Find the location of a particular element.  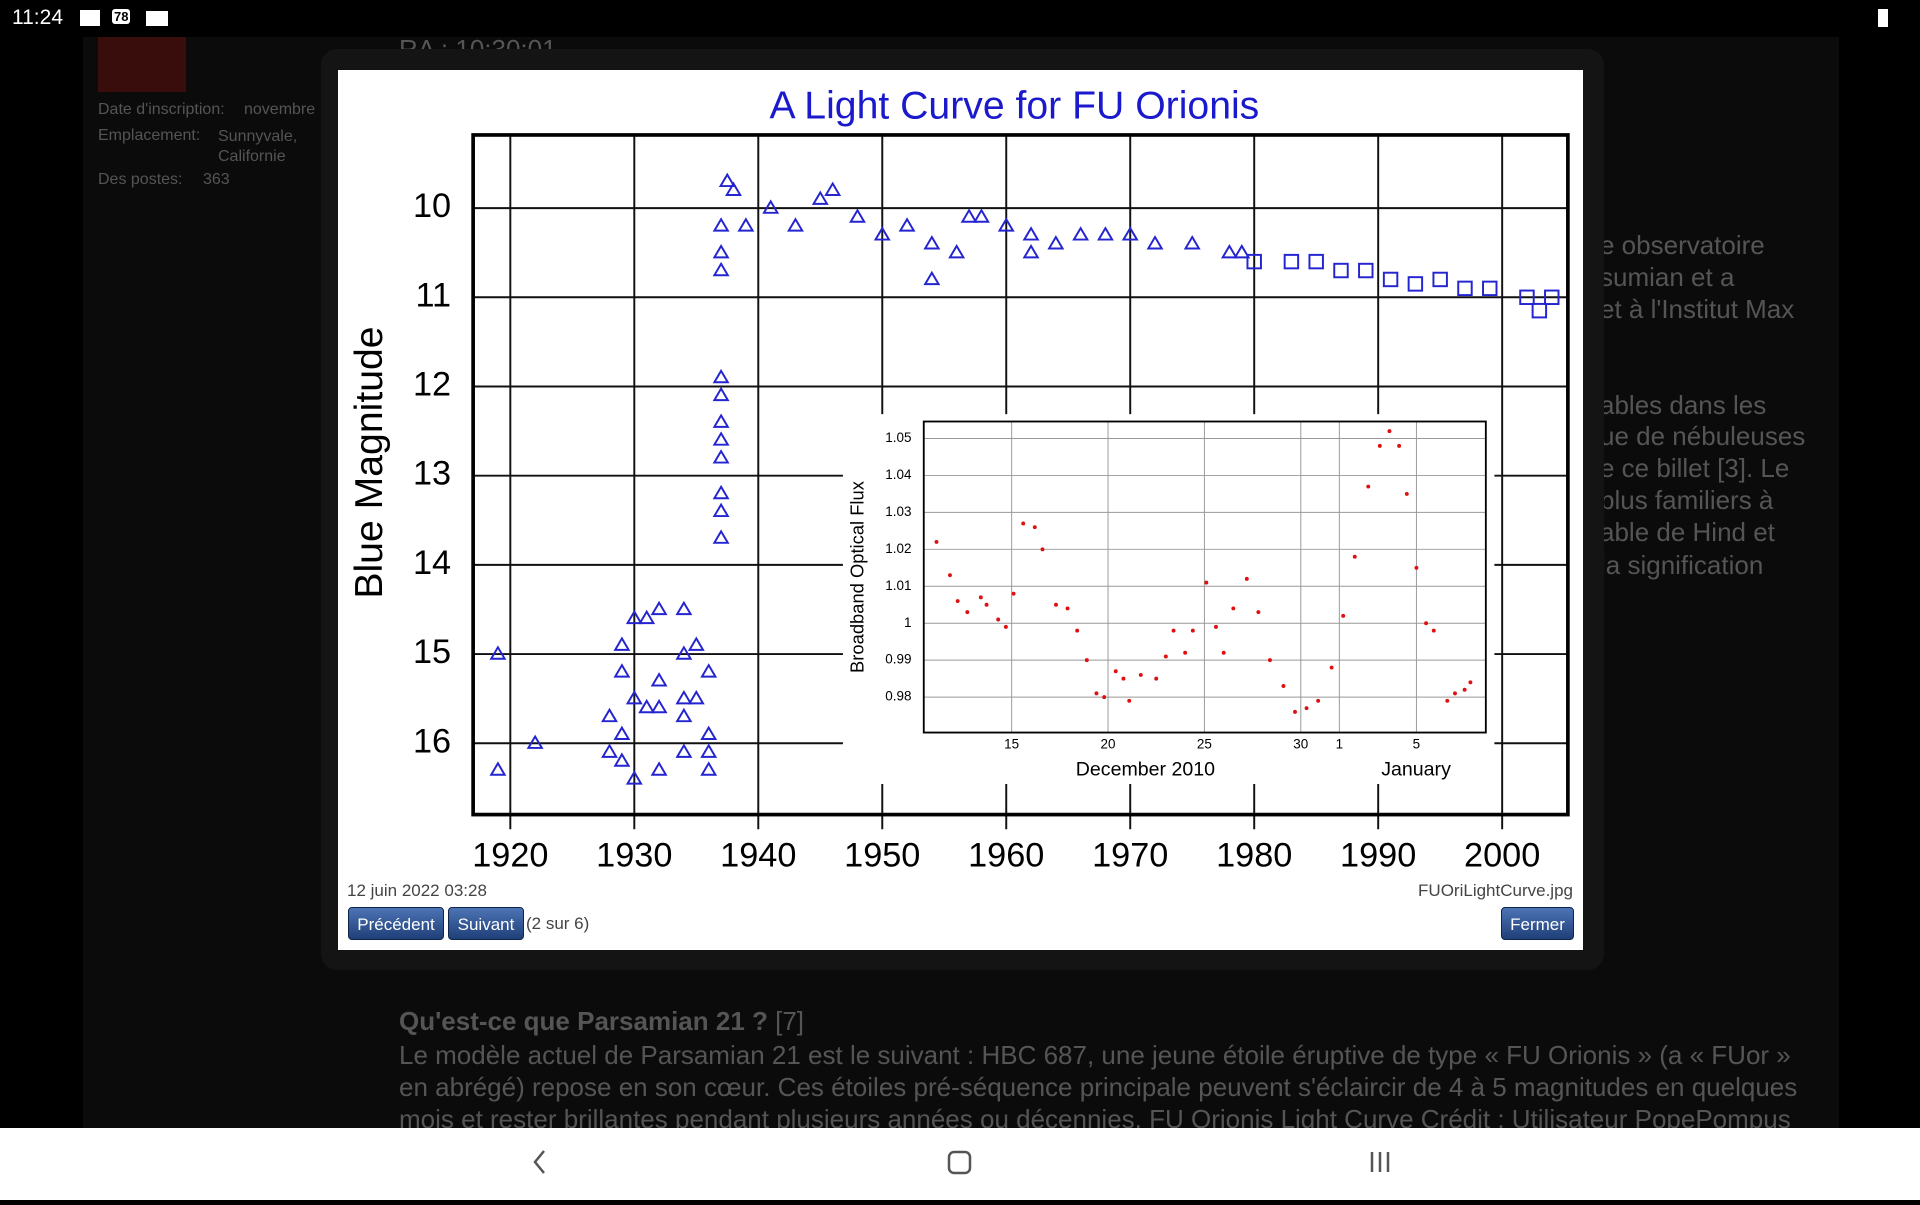

x-tick-label: 25 is located at coordinates (1204, 743).